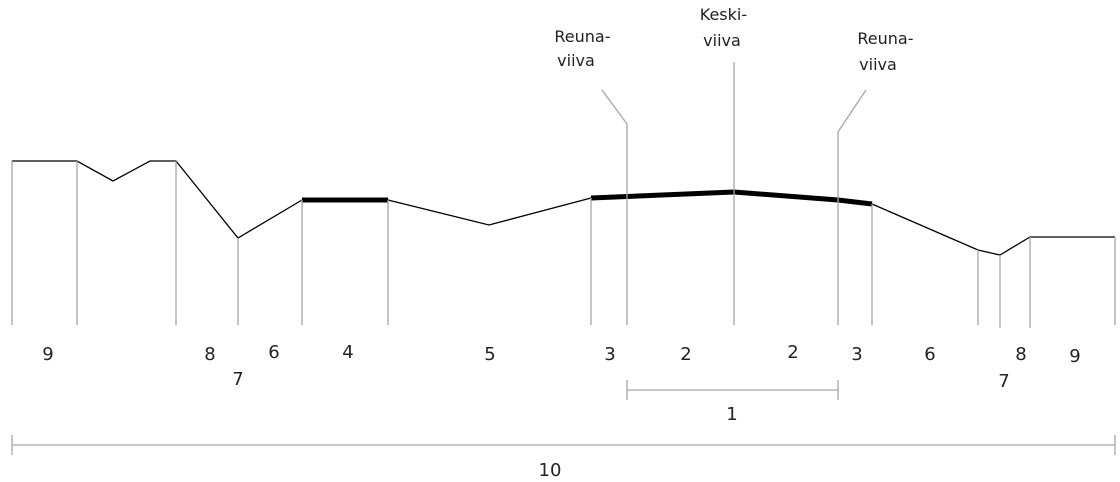  I want to click on zone-label-9-left: 9, so click(47, 354).